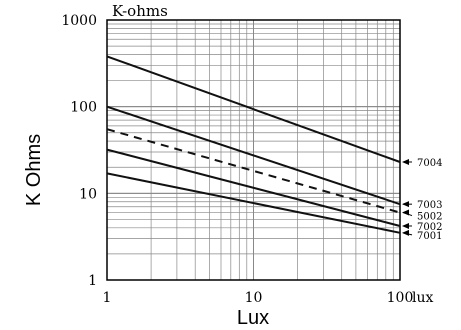 The width and height of the screenshot is (461, 330). What do you see at coordinates (422, 298) in the screenshot?
I see `x-unit-label: lux` at bounding box center [422, 298].